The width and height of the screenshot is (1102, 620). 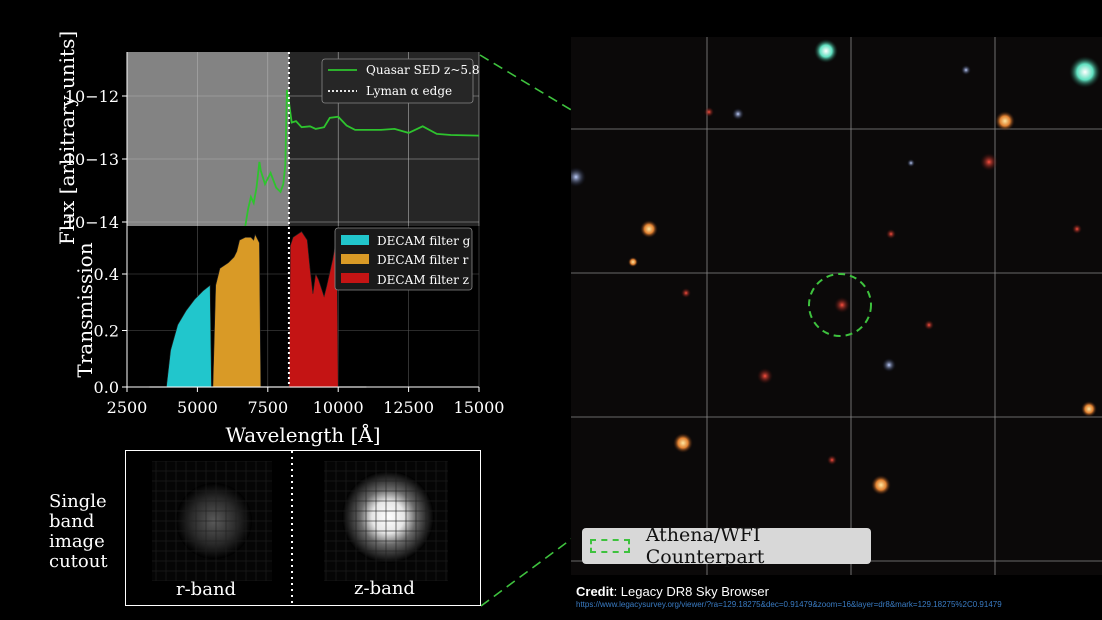 What do you see at coordinates (127, 407) in the screenshot?
I see `x-tick-label-0: 2500` at bounding box center [127, 407].